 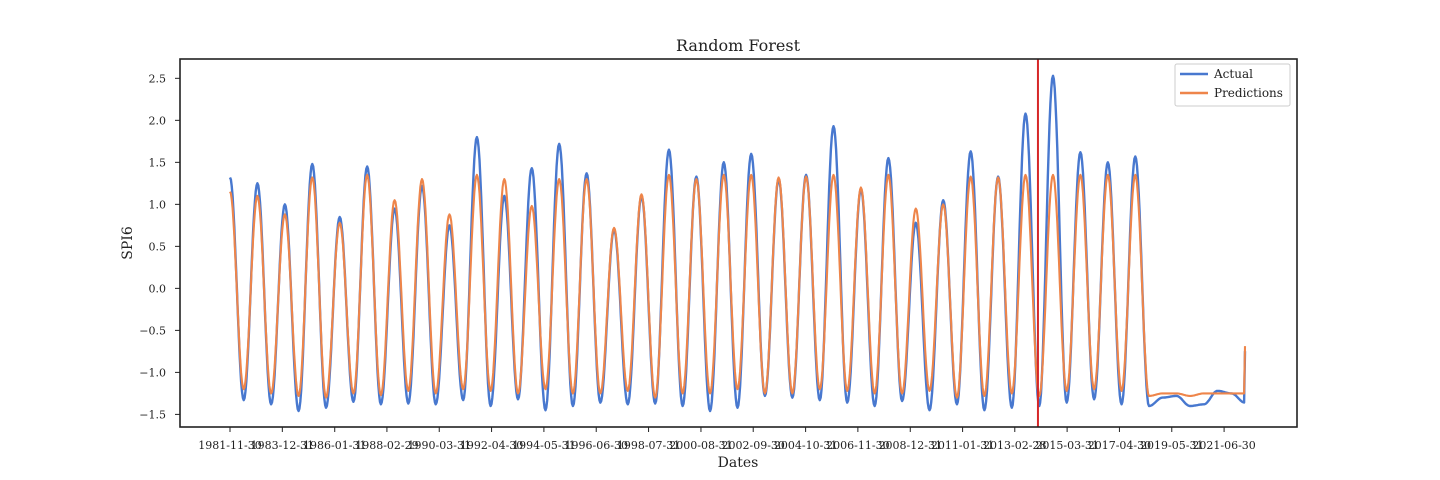 What do you see at coordinates (1223, 445) in the screenshot?
I see `x-tick-label: 2021-06-30` at bounding box center [1223, 445].